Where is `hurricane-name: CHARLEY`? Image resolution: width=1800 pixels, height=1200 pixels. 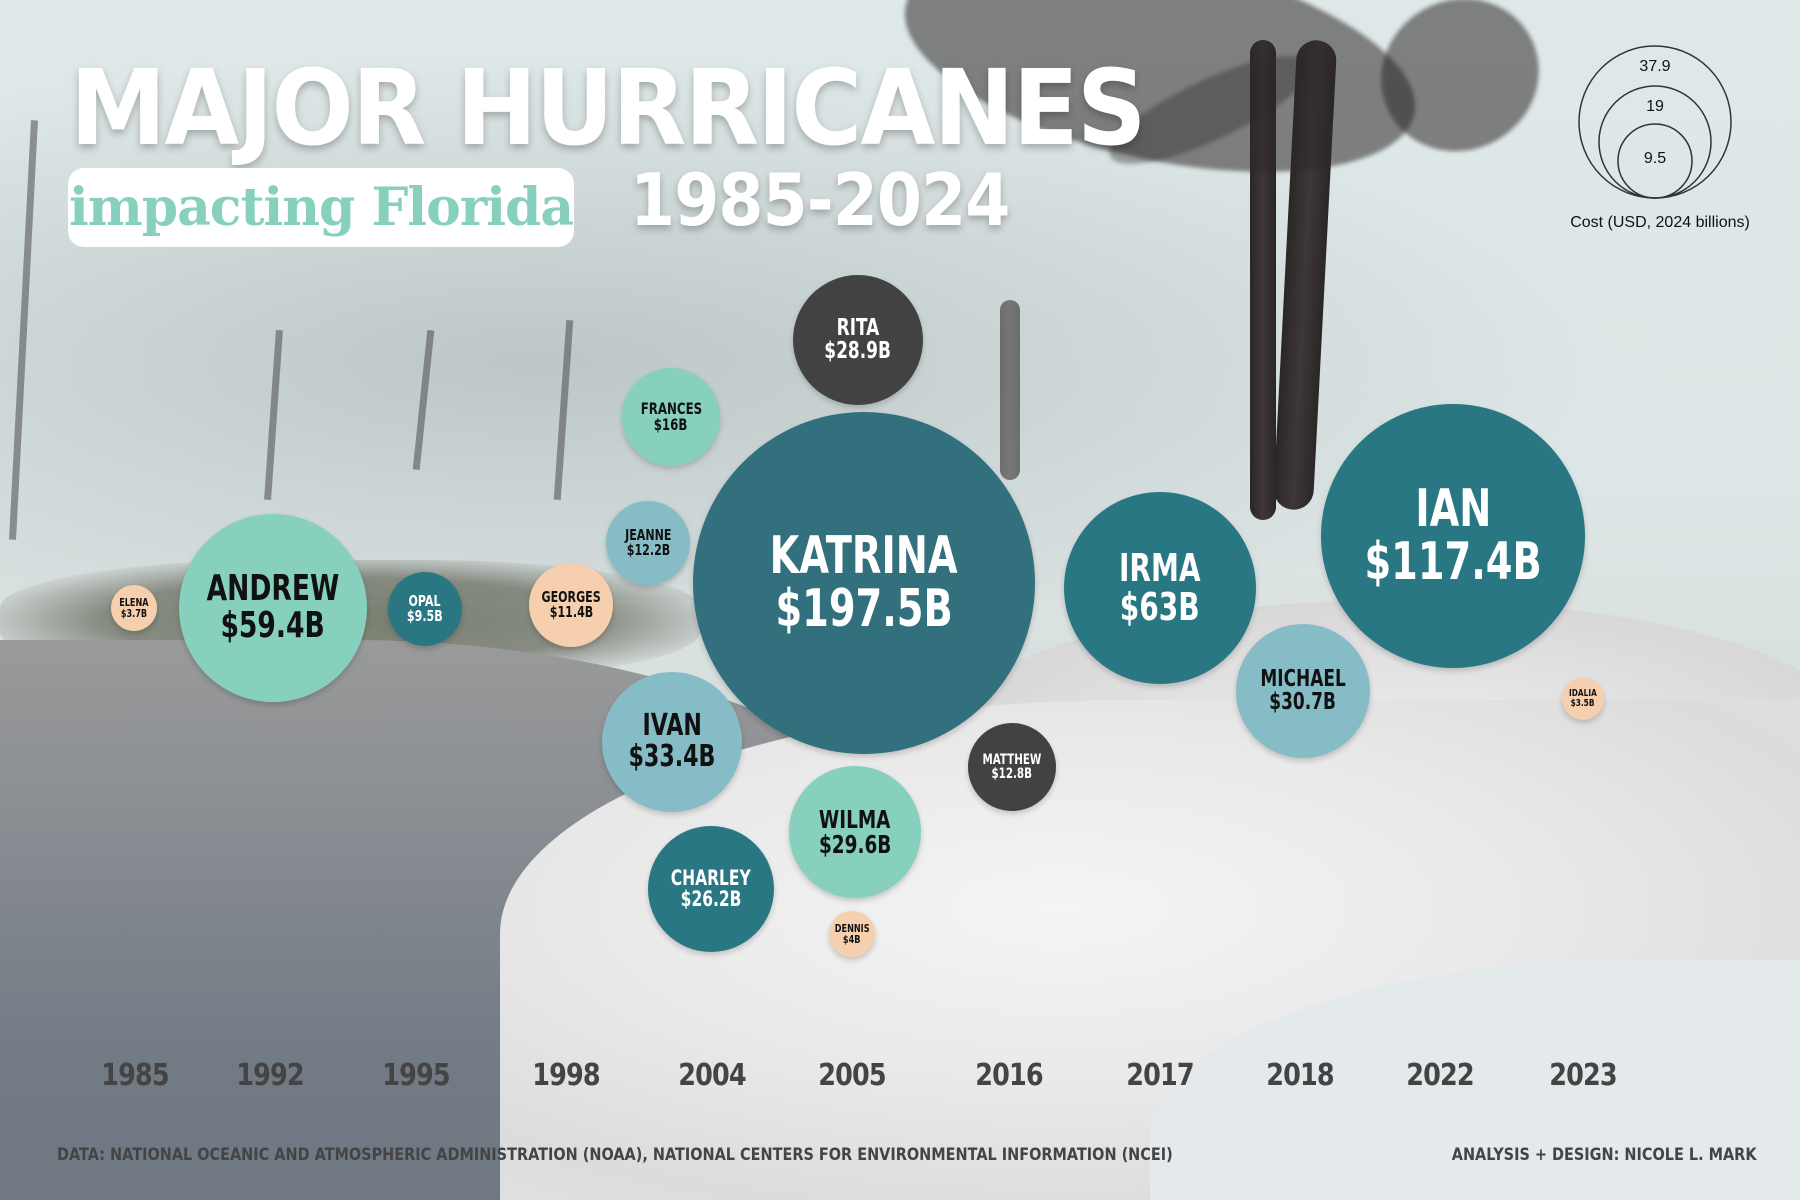 hurricane-name: CHARLEY is located at coordinates (711, 877).